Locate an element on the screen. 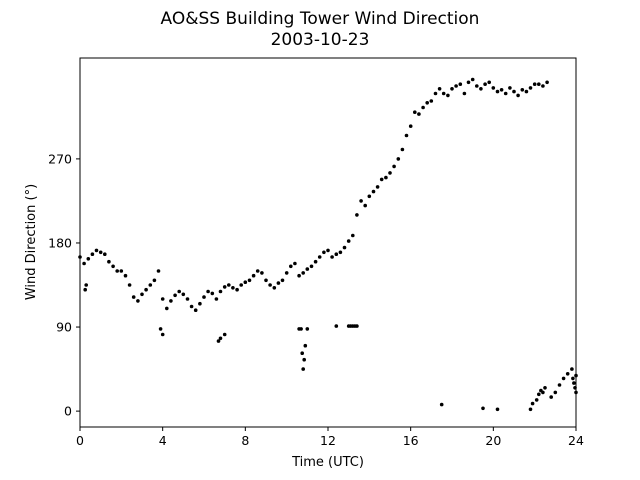 This screenshot has height=480, width=640. y-axis-label: Wind Direction (°) is located at coordinates (31, 242).